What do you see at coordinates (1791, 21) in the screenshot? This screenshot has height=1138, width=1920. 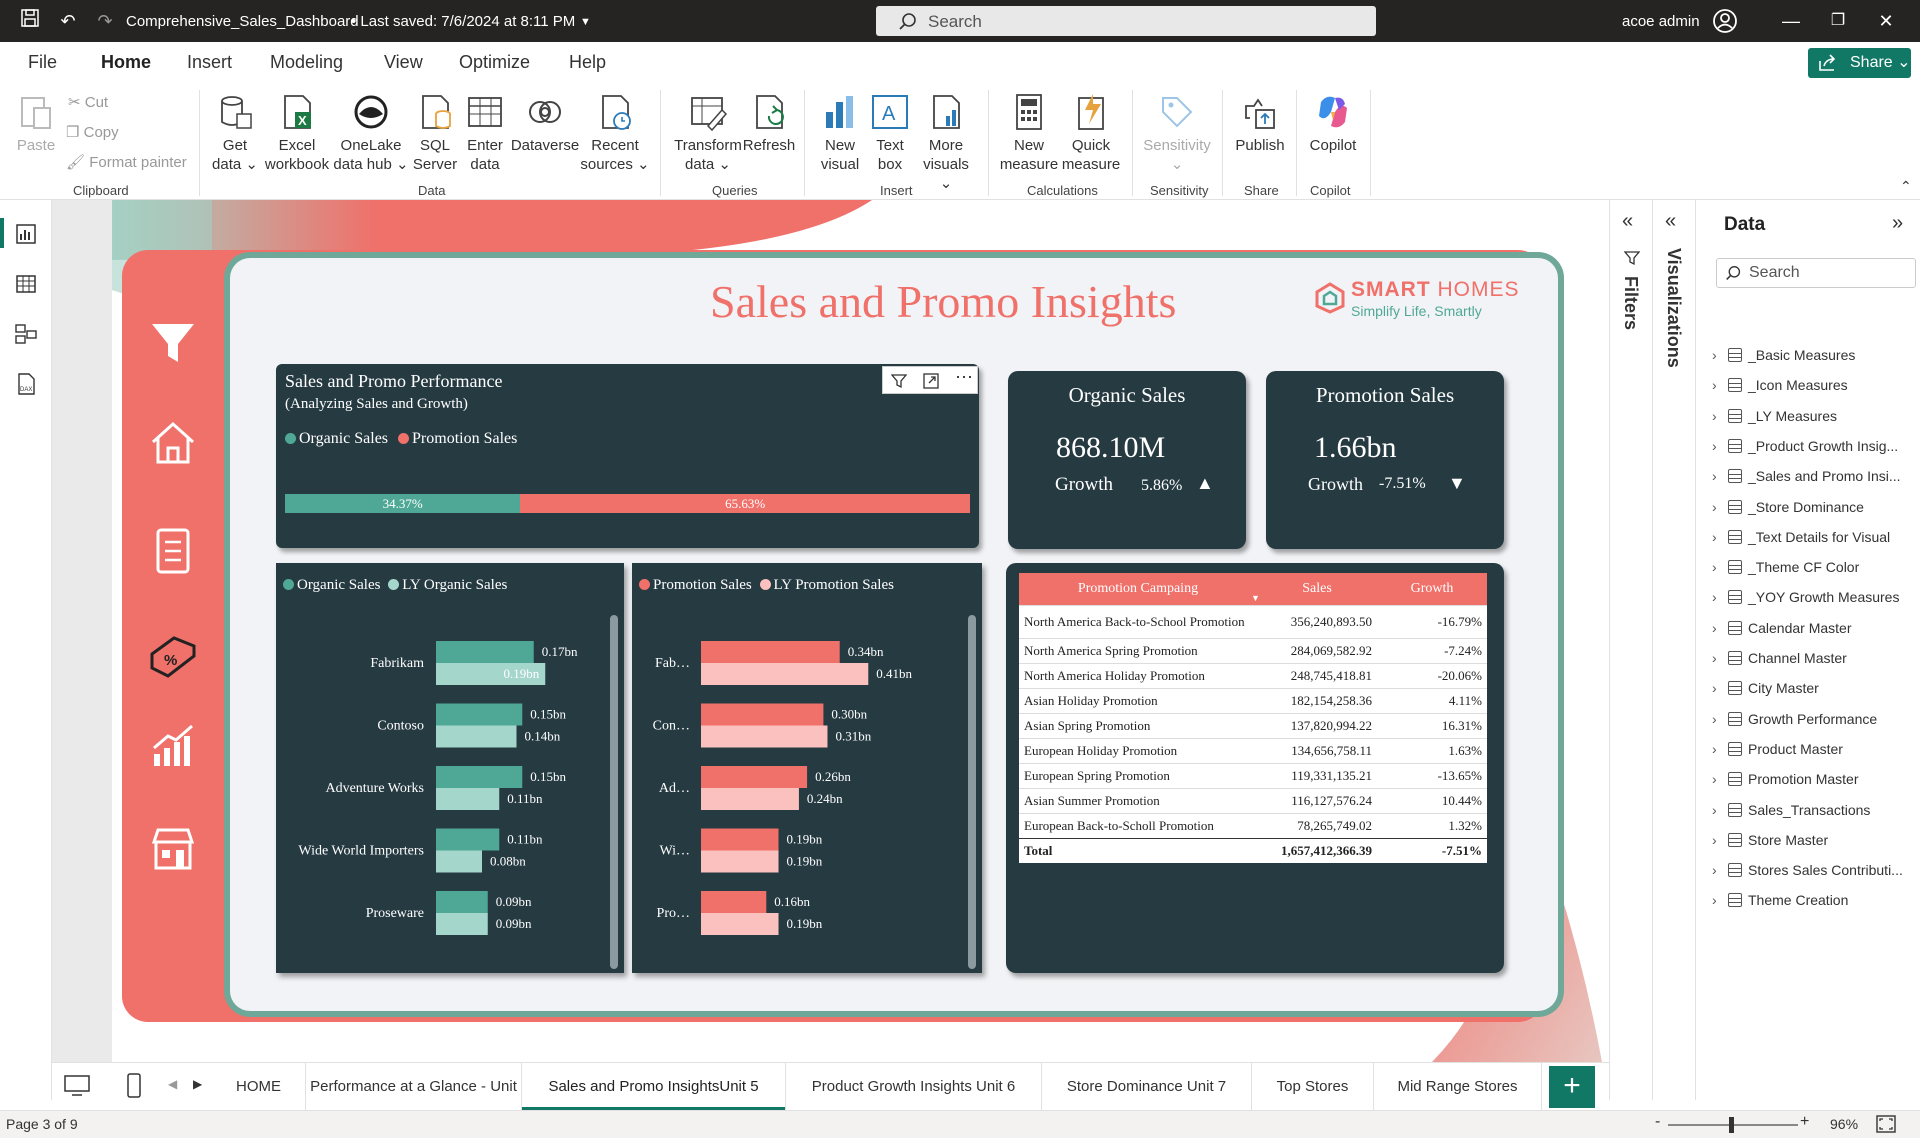 I see `minimize-icon: —` at bounding box center [1791, 21].